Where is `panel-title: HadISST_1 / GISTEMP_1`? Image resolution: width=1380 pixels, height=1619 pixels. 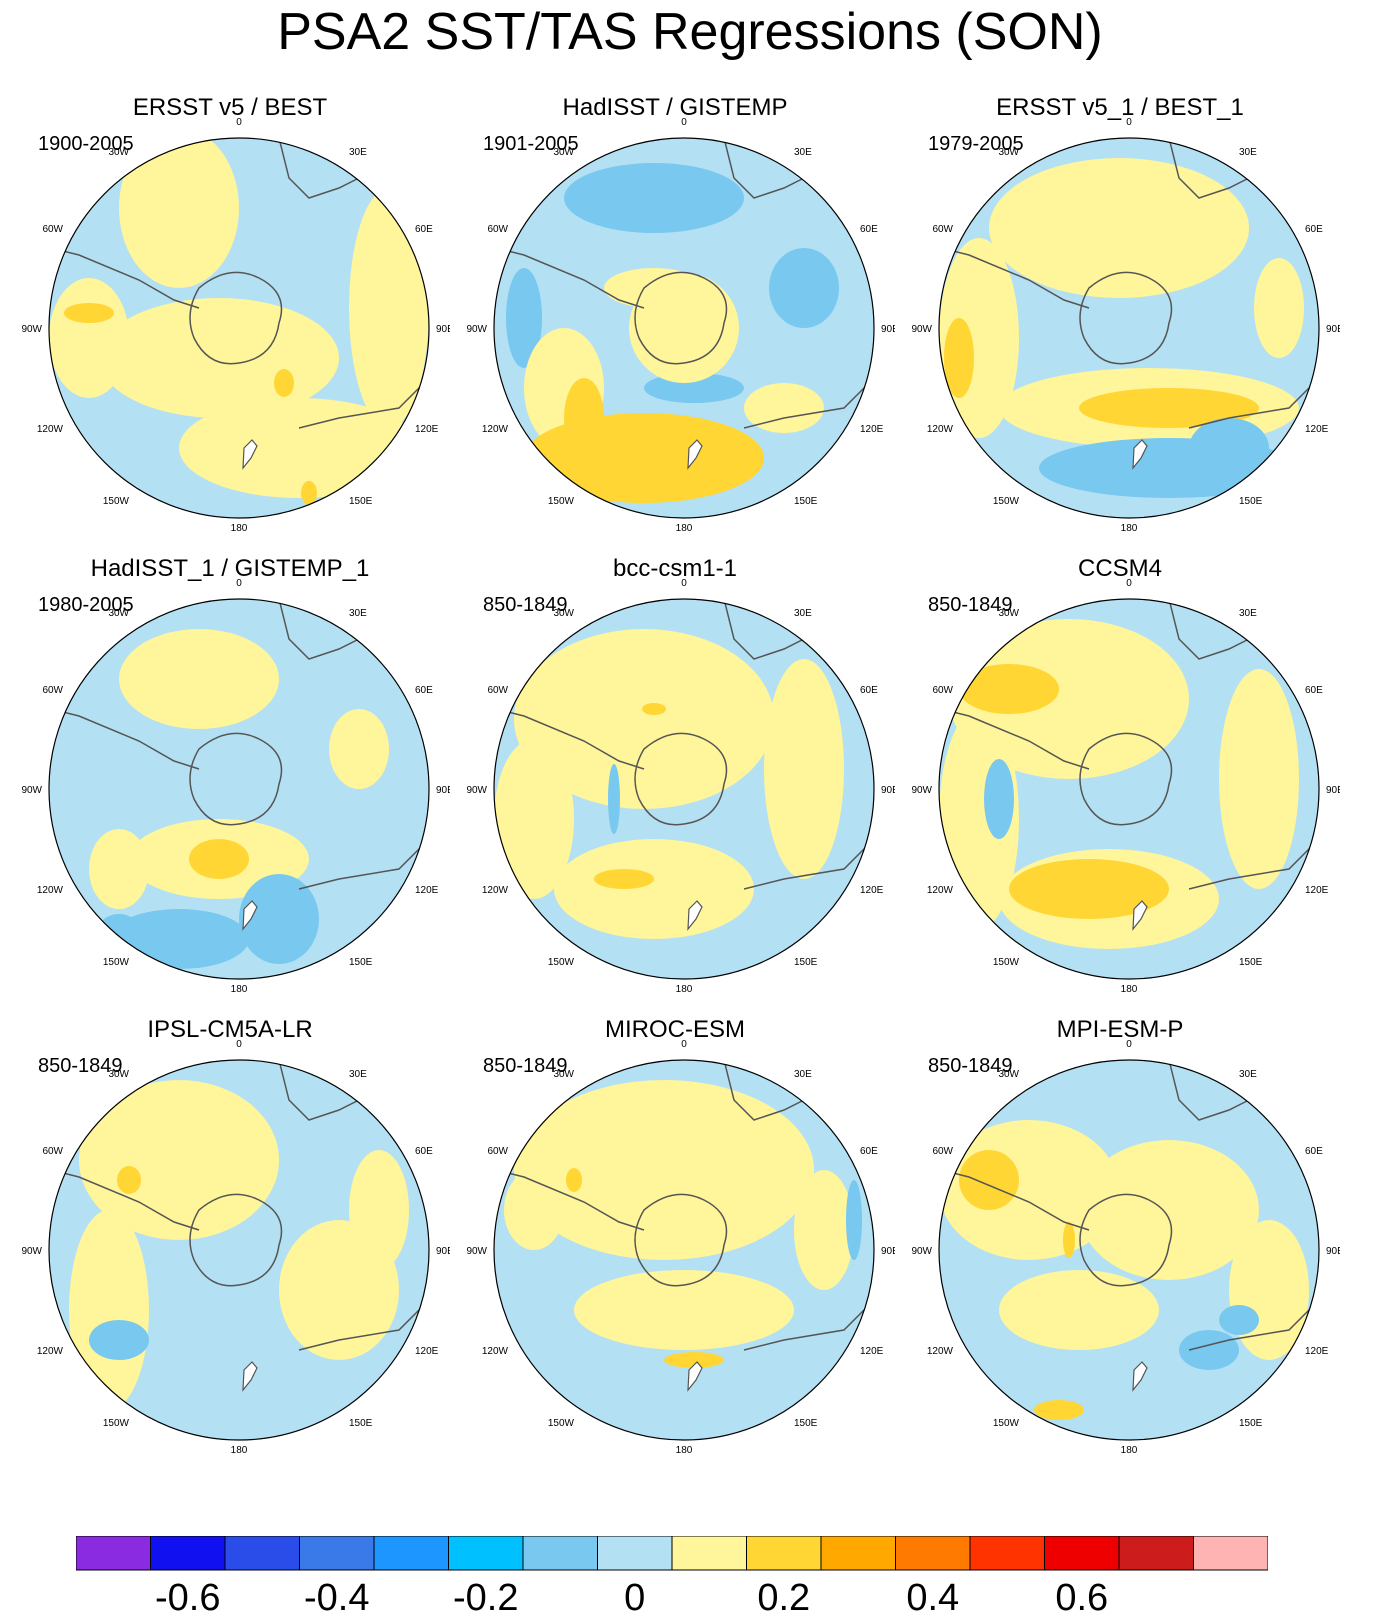
panel-title: HadISST_1 / GISTEMP_1 is located at coordinates (230, 568).